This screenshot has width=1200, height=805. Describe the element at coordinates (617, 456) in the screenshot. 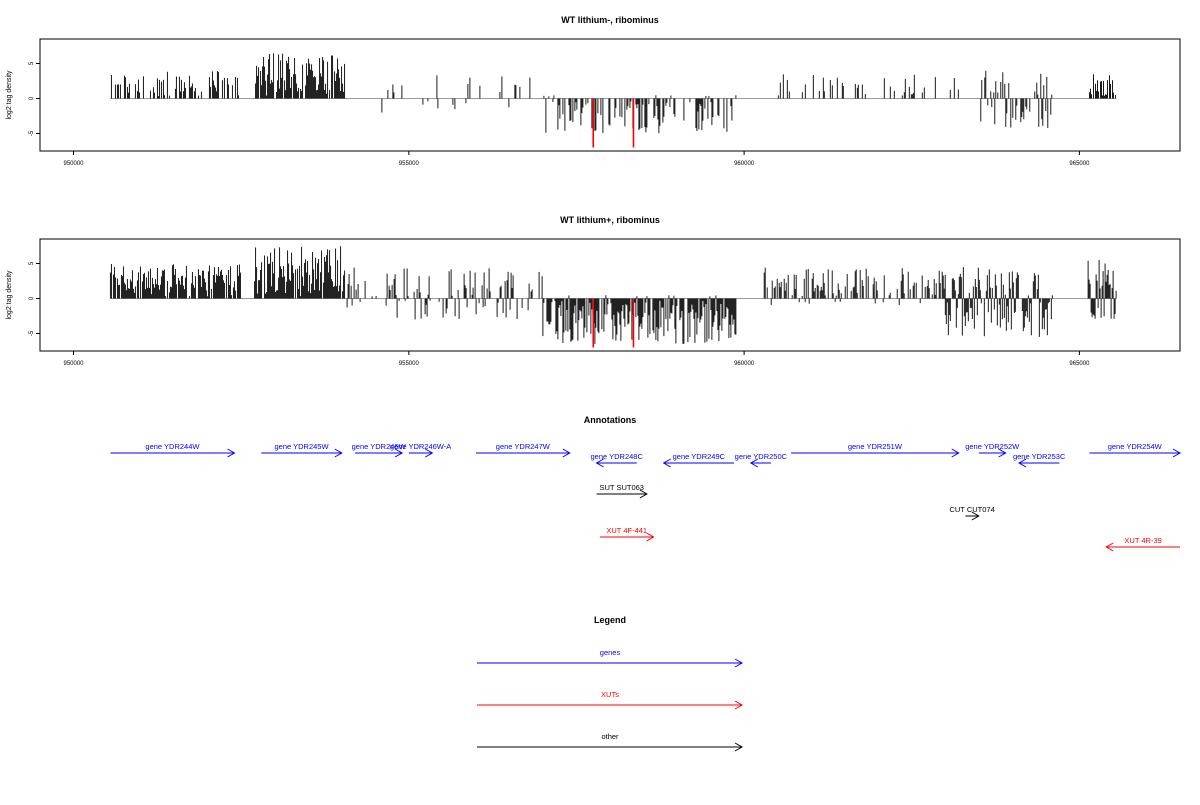

I see `feature-label: gene YDR248C` at that location.